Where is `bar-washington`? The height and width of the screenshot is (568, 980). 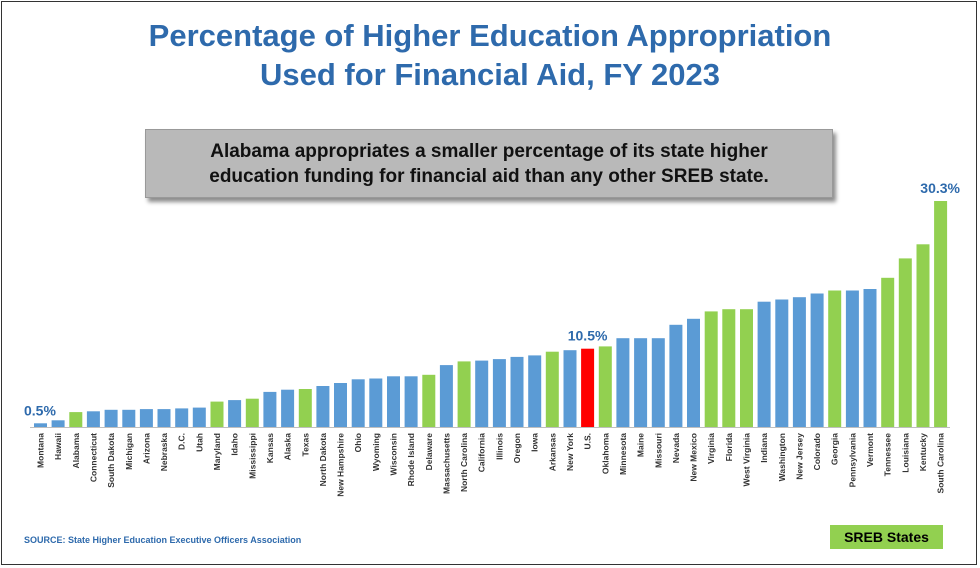 bar-washington is located at coordinates (782, 363).